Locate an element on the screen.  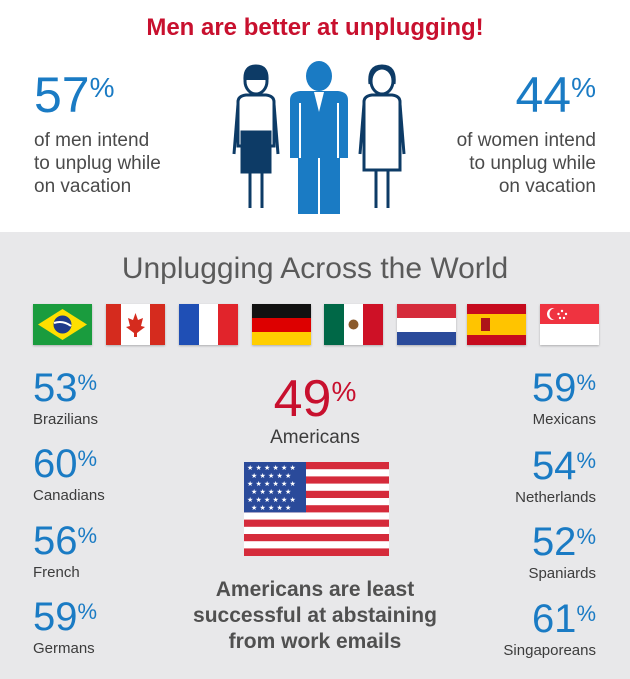
stat-value: 52 is located at coordinates (554, 542).